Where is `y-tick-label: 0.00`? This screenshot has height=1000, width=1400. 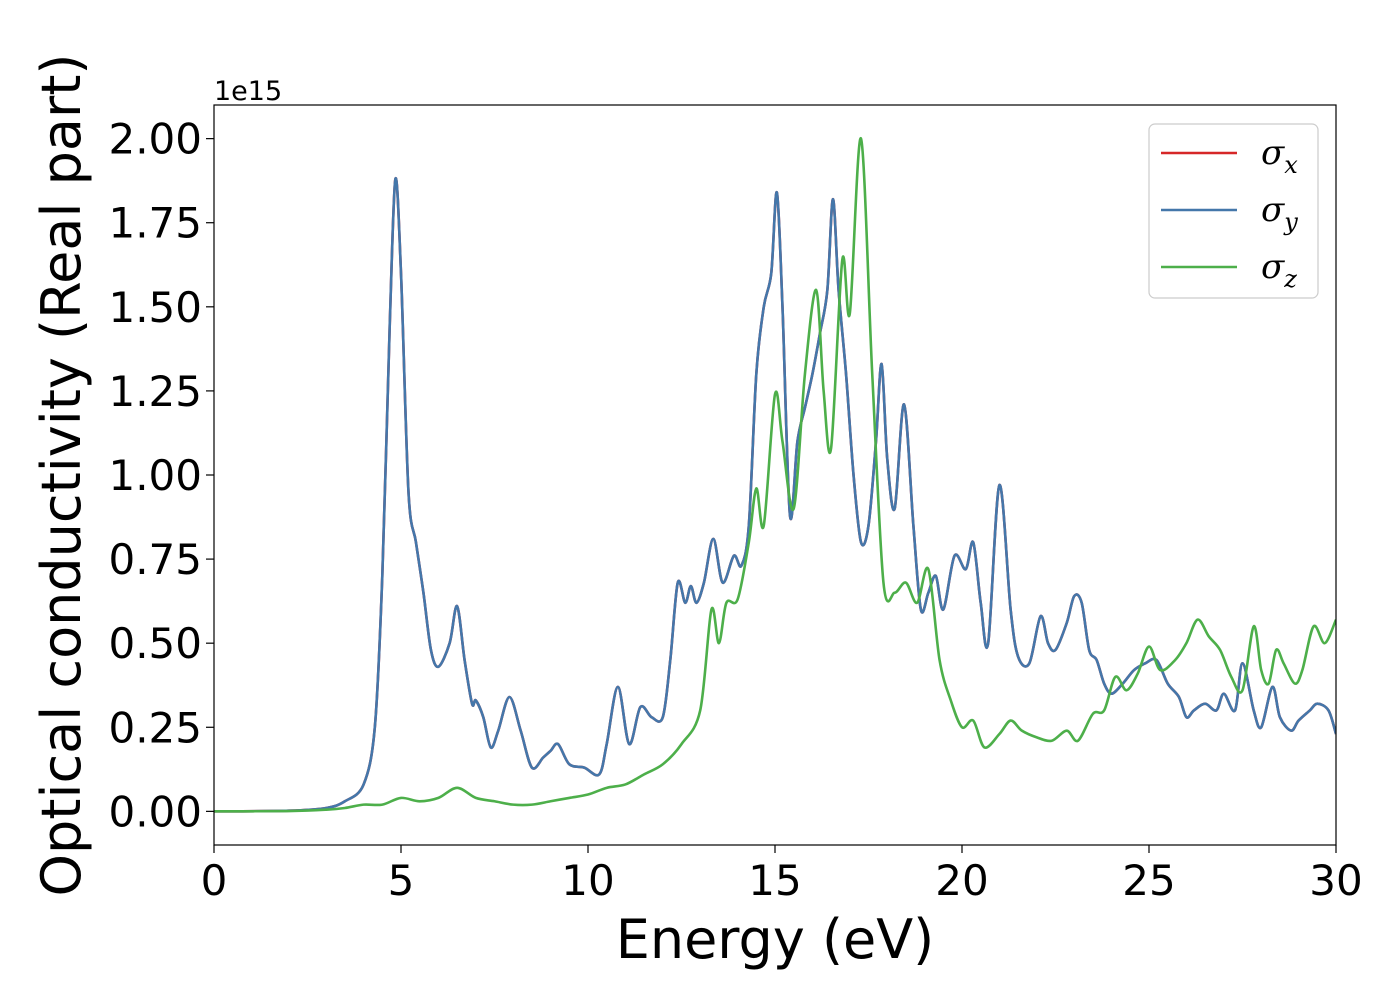
y-tick-label: 0.00 is located at coordinates (155, 811).